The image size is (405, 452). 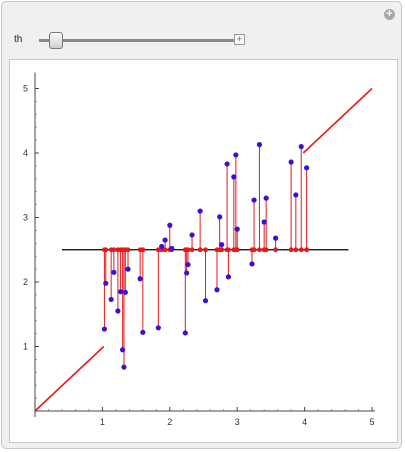 I want to click on y-tick-label: 4, so click(x=25, y=153).